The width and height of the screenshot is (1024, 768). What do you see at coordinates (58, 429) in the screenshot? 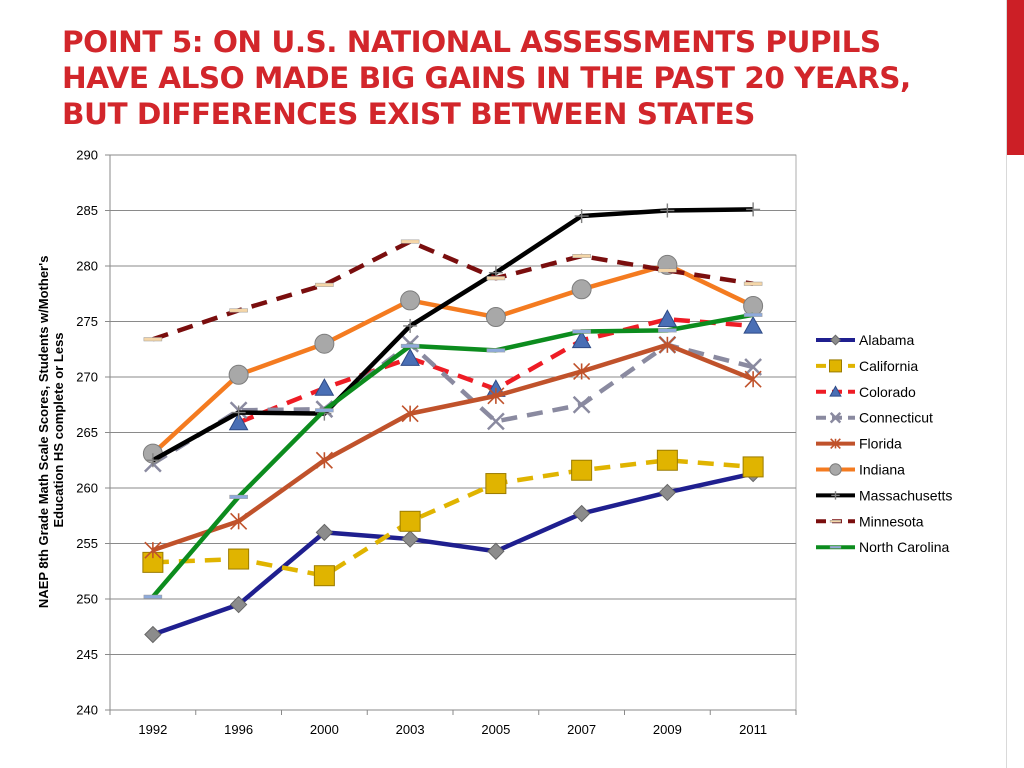
I see `y-axis-label-line-2: Education HS complete or Less` at bounding box center [58, 429].